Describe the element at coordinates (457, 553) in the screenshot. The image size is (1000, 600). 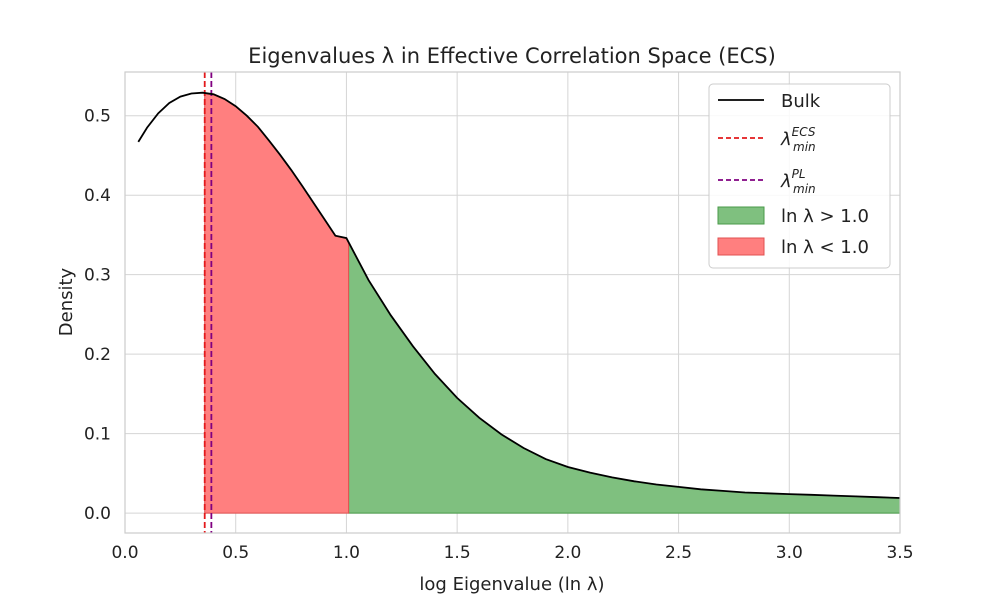
I see `x-tick-label: 1.5` at that location.